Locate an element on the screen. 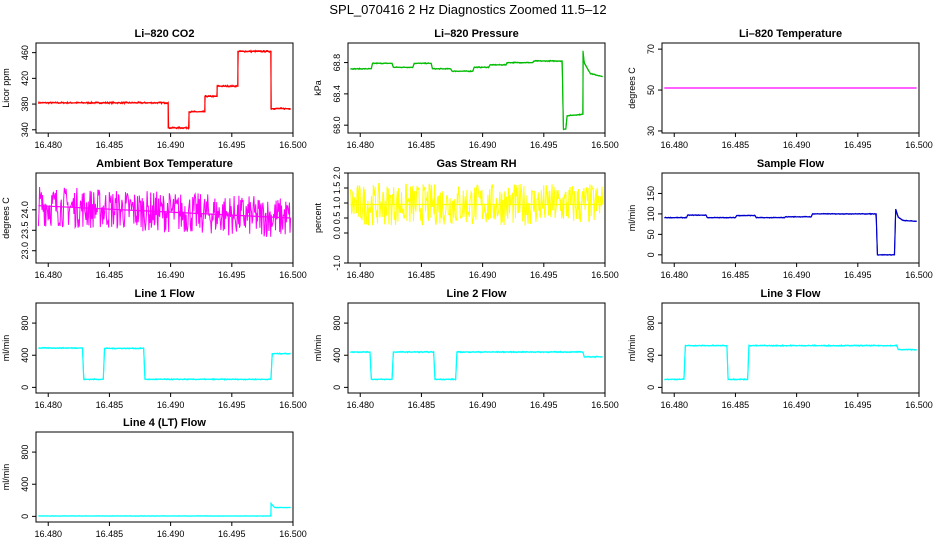 This screenshot has width=936, height=540. y-tick-label: 24.0 is located at coordinates (25, 210).